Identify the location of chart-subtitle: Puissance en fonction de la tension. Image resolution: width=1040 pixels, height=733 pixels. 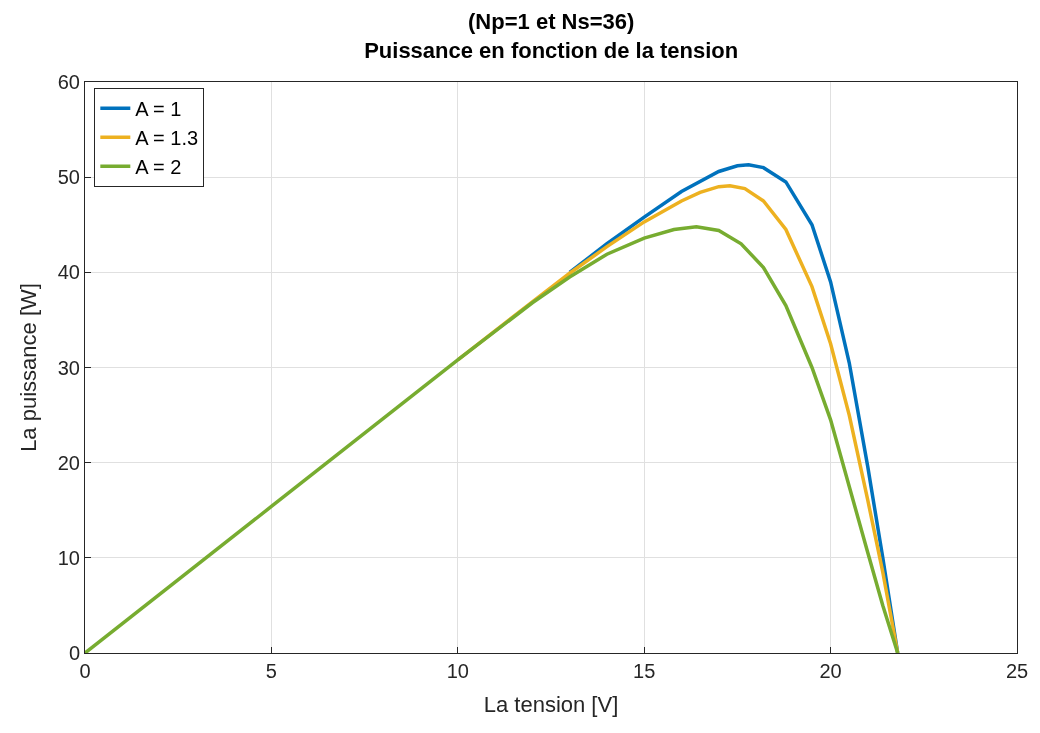
(551, 50).